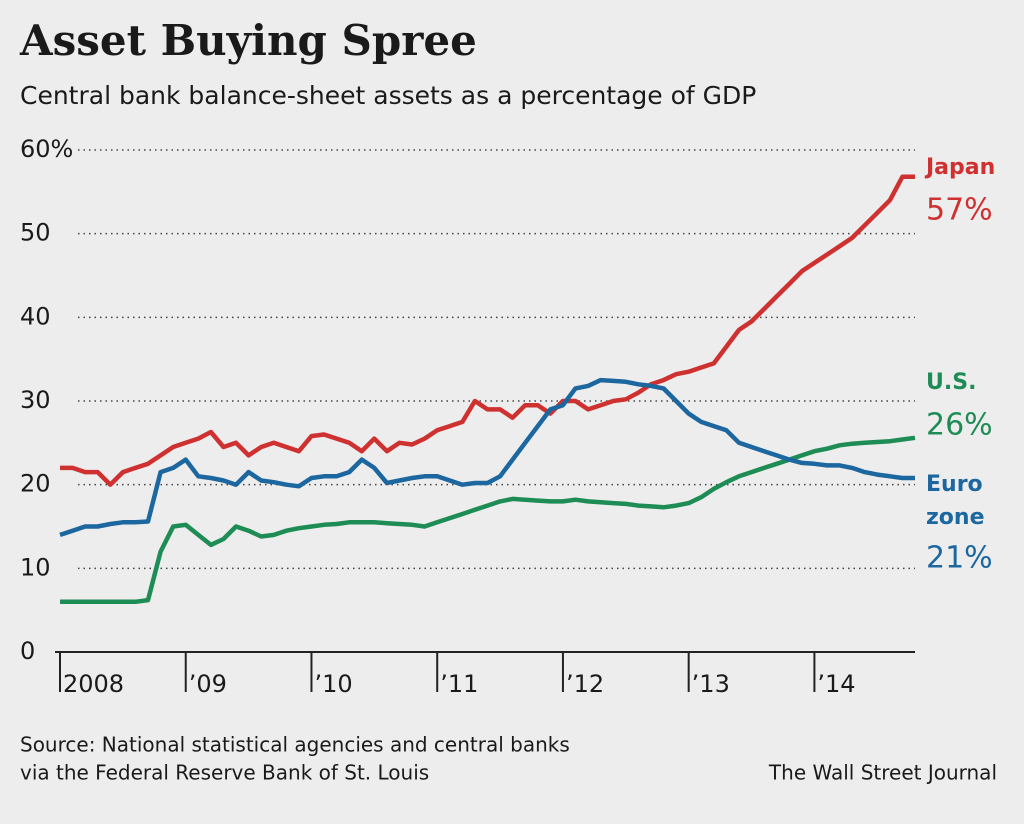 This screenshot has width=1024, height=824. Describe the element at coordinates (961, 167) in the screenshot. I see `series-label: Japan` at that location.